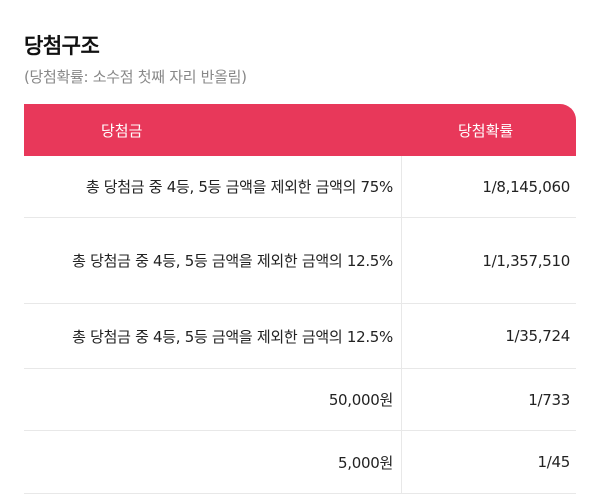 The image size is (600, 499). Describe the element at coordinates (549, 399) in the screenshot. I see `probability-cell: 1/733` at that location.